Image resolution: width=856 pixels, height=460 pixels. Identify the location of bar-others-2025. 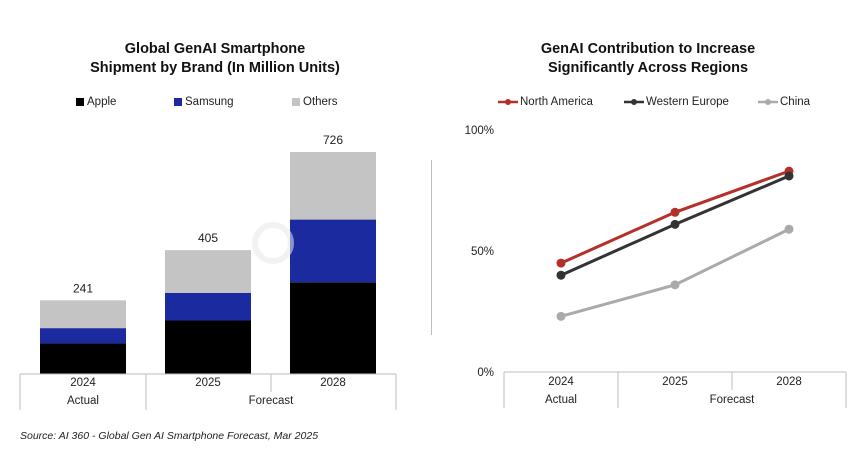
(208, 271).